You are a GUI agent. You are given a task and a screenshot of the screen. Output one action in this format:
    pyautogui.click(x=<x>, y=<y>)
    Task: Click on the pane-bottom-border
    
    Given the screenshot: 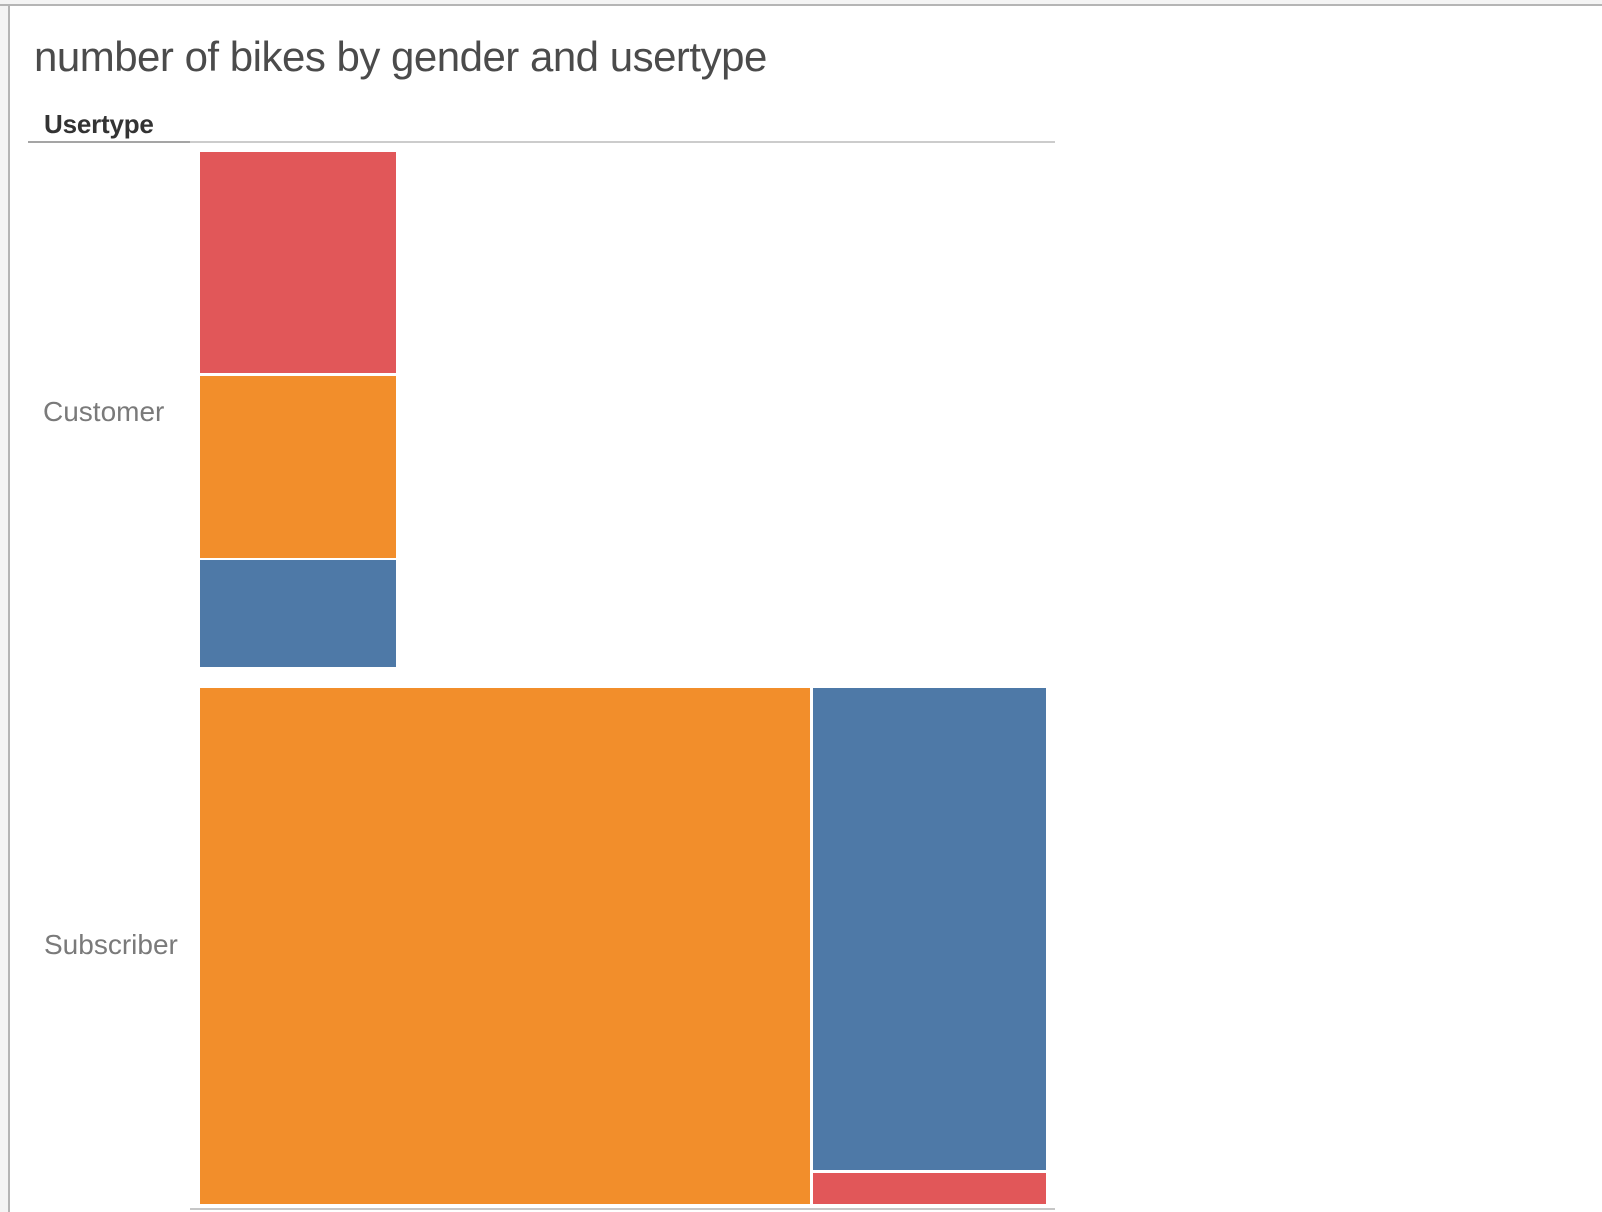 What is the action you would take?
    pyautogui.click(x=622, y=1209)
    